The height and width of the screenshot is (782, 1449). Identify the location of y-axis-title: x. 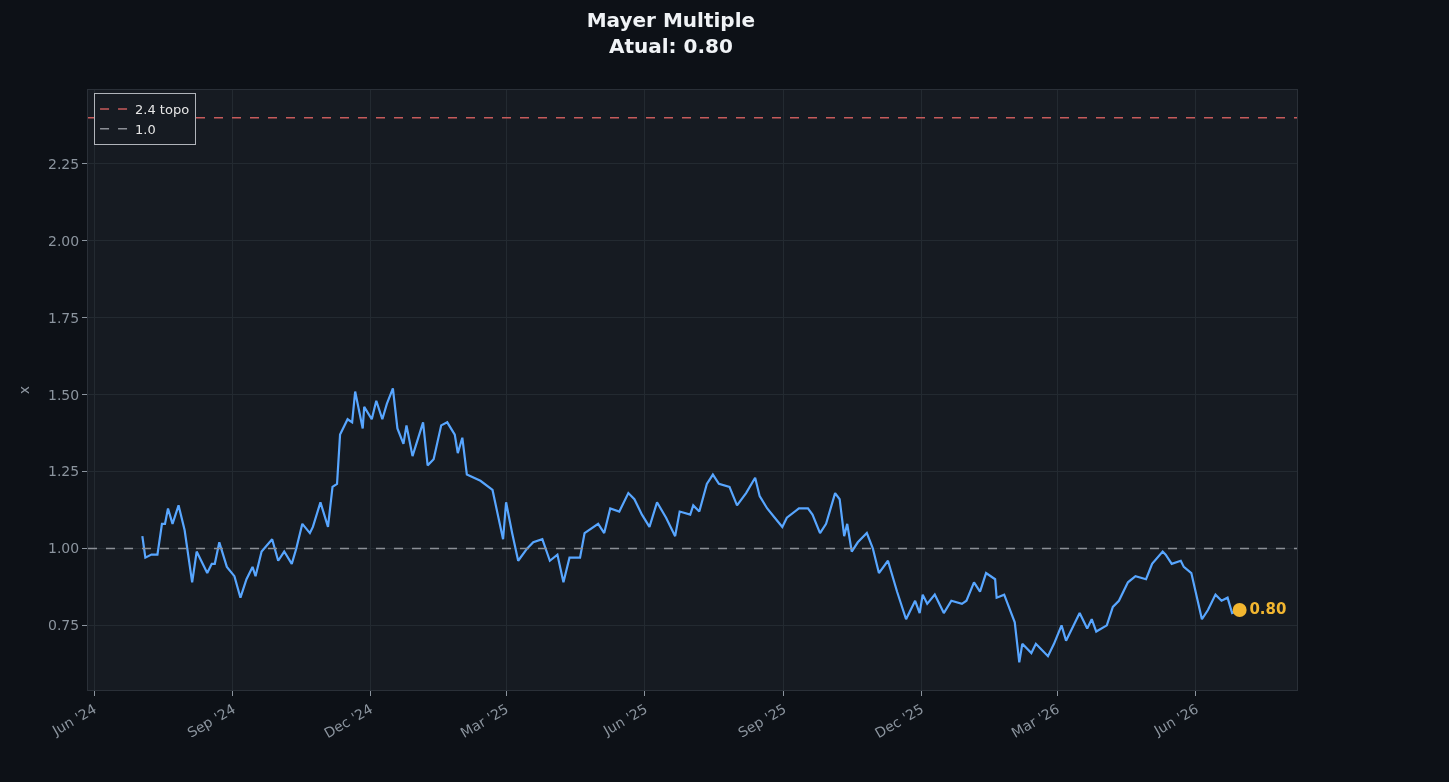
(23, 390).